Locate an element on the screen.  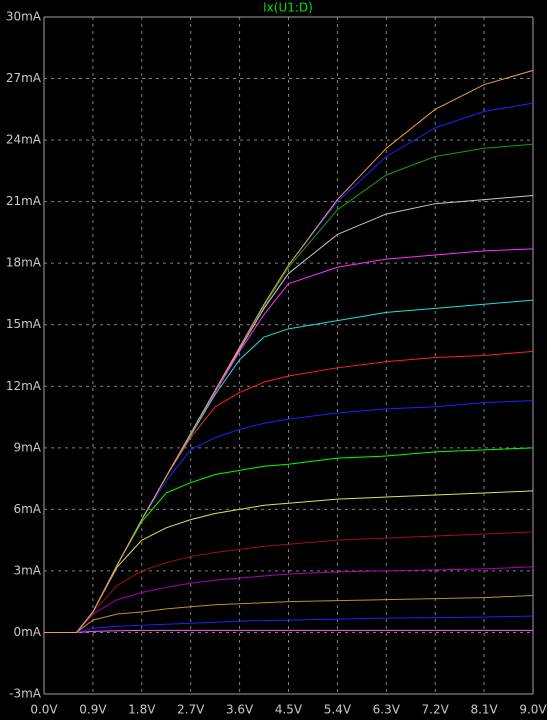
x-tick-label: 1.8V is located at coordinates (142, 710).